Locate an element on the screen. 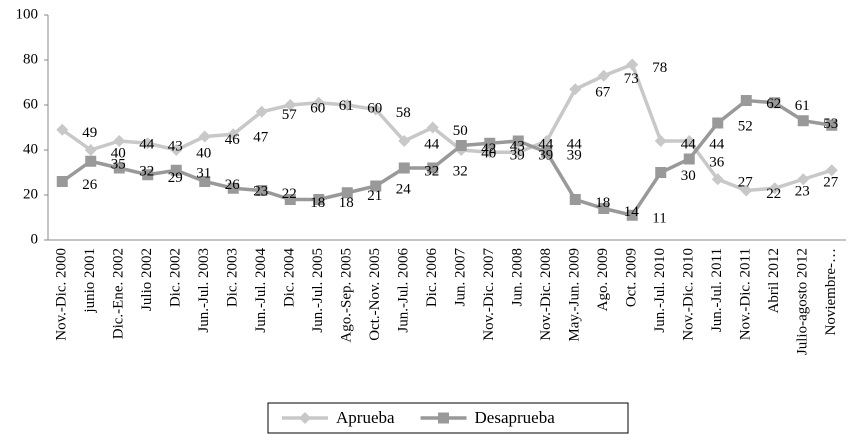 The height and width of the screenshot is (441, 850). data-label: 52 is located at coordinates (745, 126).